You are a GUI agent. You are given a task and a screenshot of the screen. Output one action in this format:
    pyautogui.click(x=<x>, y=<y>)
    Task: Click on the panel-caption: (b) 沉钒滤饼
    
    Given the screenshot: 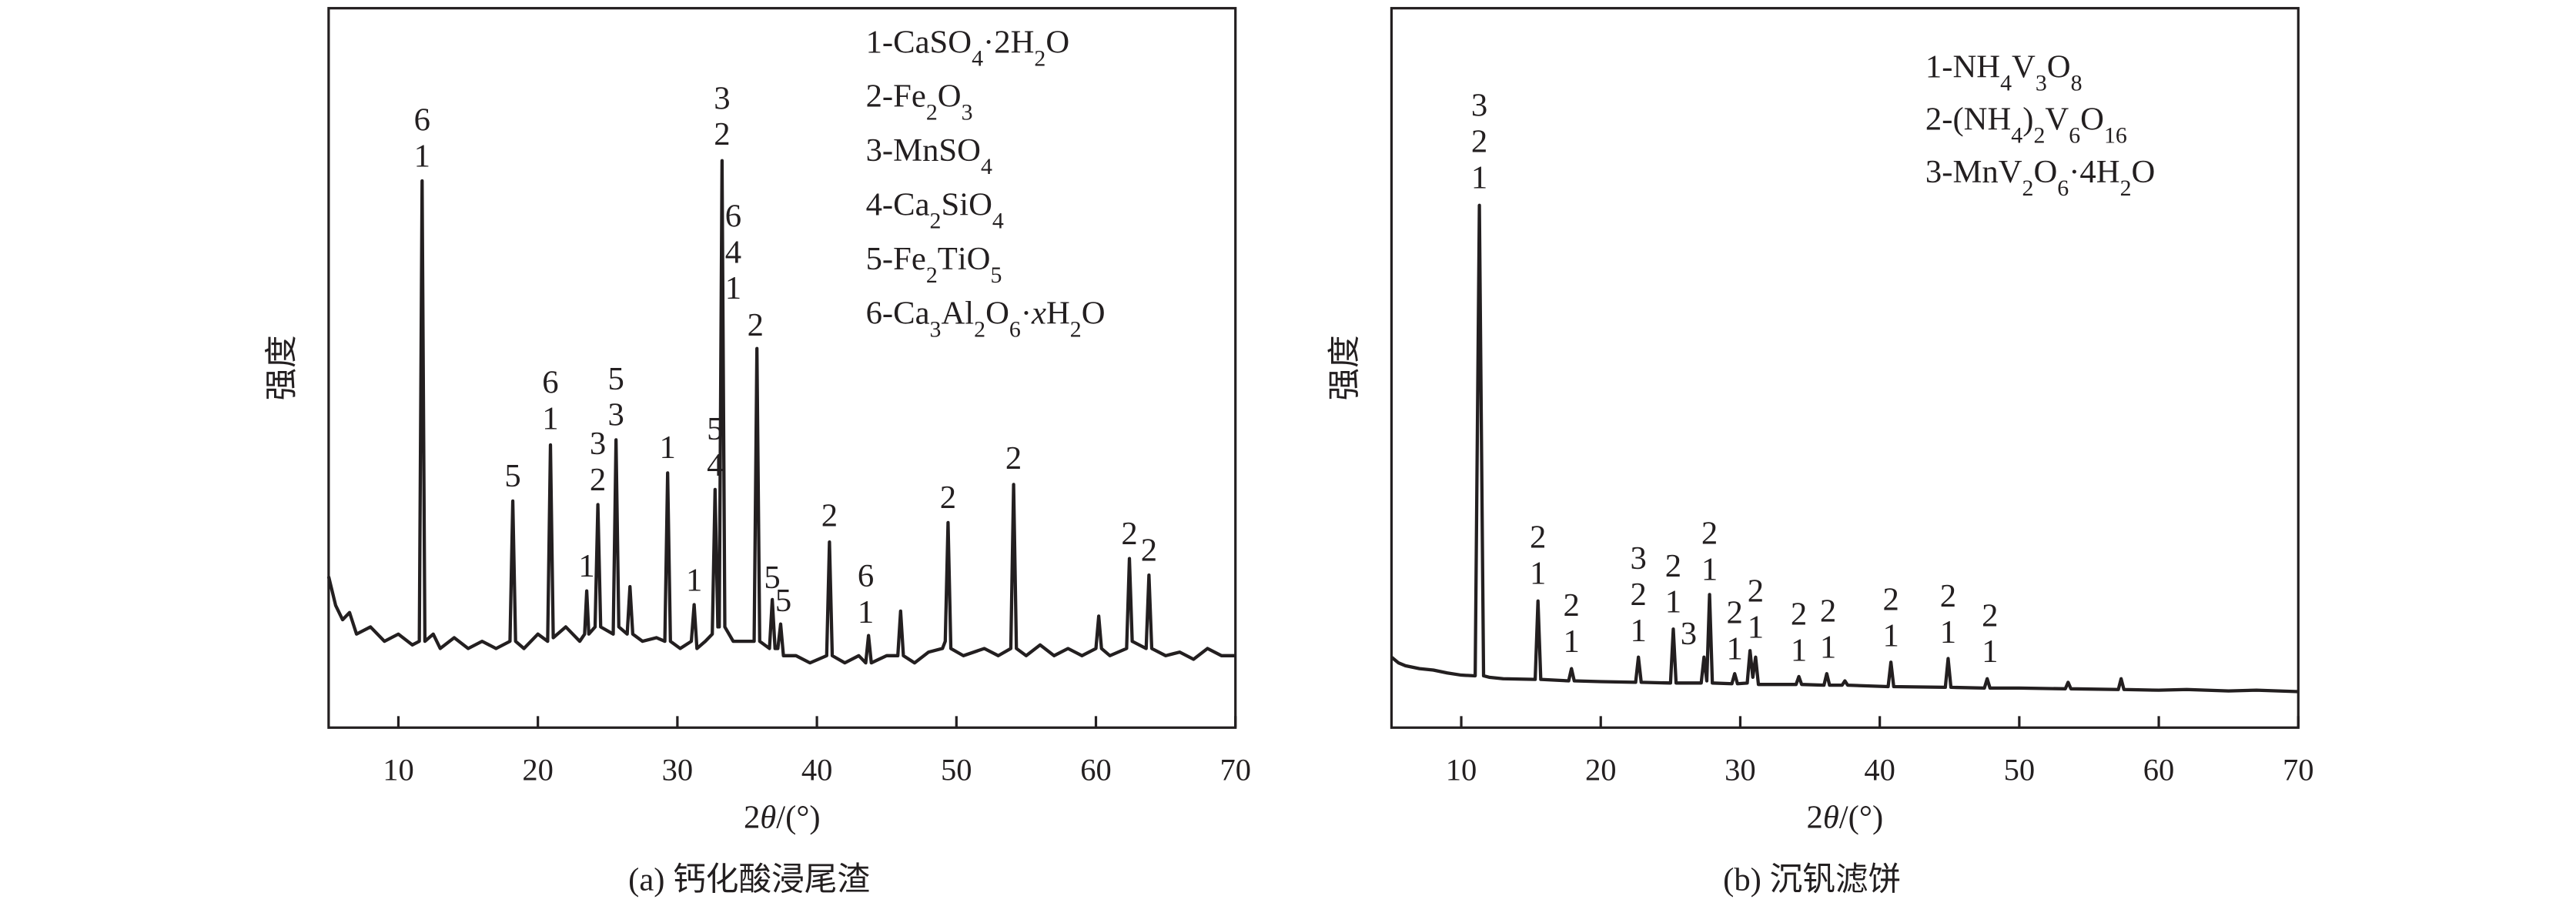 What is the action you would take?
    pyautogui.click(x=1812, y=880)
    